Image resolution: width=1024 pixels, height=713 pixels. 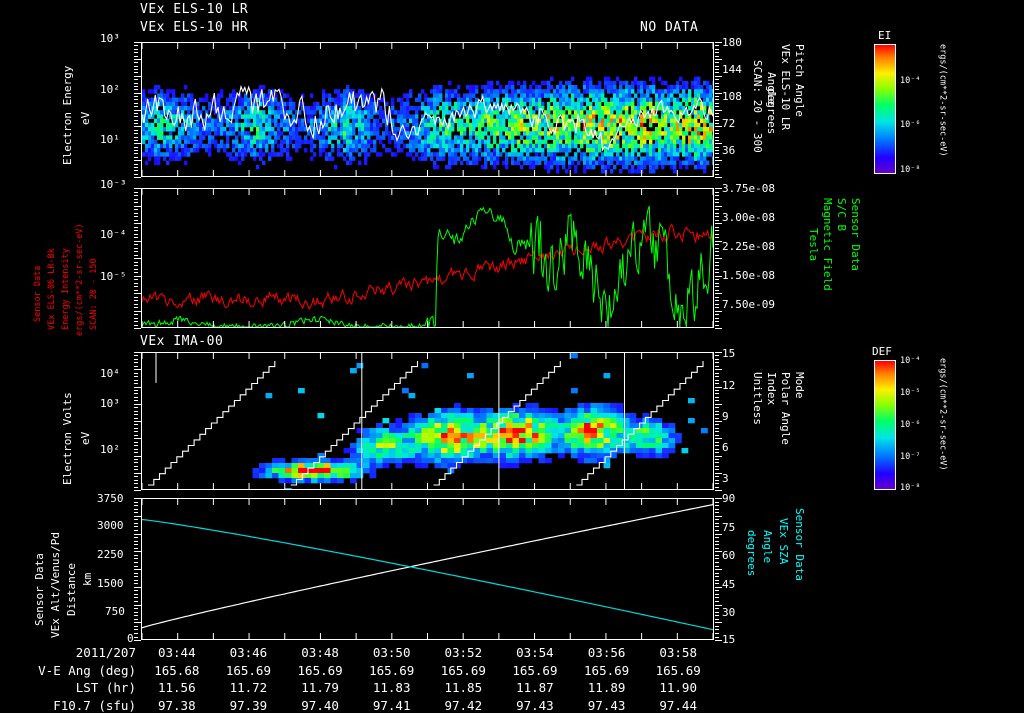 I want to click on table-cell: 11.72, so click(x=248, y=687).